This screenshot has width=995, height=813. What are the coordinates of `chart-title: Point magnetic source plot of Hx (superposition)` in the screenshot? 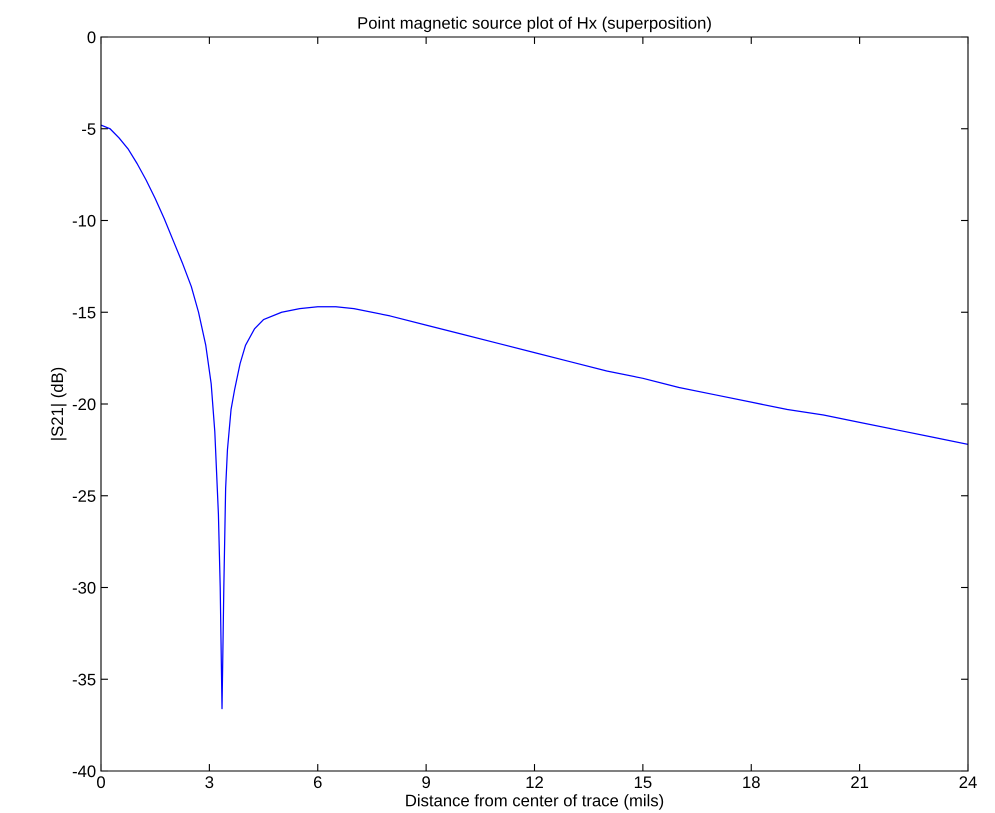 It's located at (534, 24).